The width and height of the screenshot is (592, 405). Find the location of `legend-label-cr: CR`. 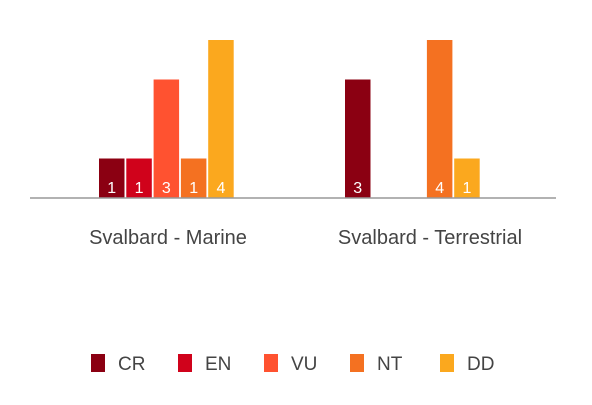

legend-label-cr: CR is located at coordinates (131, 364).